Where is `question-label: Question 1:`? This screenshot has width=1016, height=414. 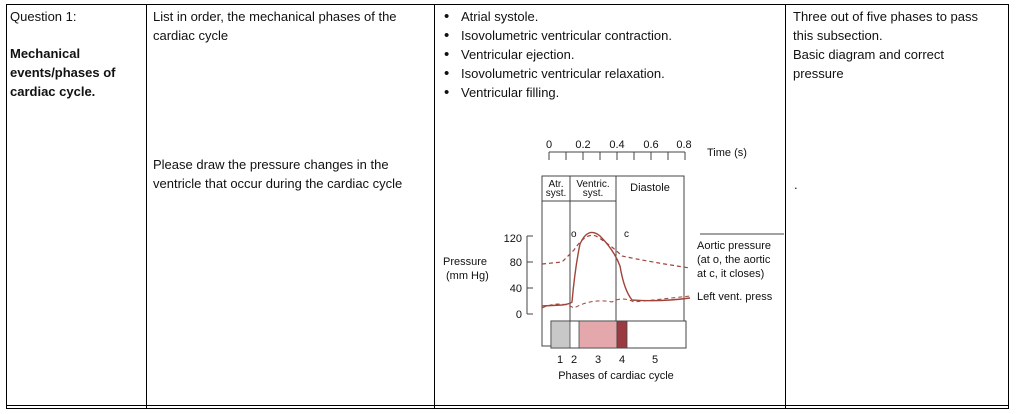 question-label: Question 1: is located at coordinates (43, 16).